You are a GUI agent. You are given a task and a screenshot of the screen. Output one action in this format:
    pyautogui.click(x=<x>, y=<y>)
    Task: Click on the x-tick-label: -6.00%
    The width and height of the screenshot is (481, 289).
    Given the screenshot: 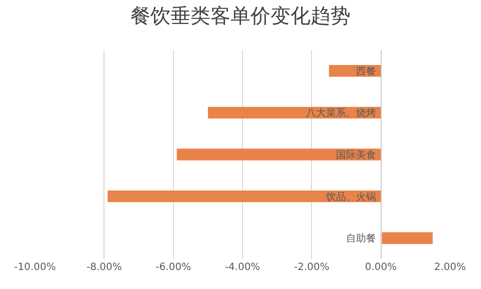 What is the action you would take?
    pyautogui.click(x=174, y=267)
    